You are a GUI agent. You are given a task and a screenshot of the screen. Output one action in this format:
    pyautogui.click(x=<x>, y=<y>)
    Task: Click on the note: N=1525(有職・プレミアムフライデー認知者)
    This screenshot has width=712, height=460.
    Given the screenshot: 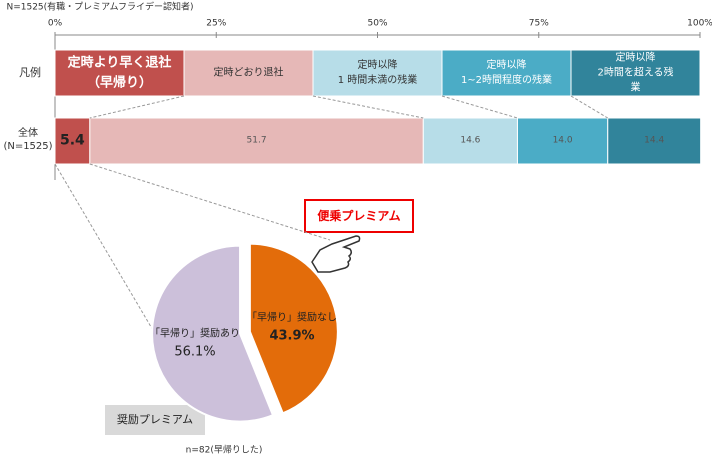 What is the action you would take?
    pyautogui.click(x=100, y=7)
    